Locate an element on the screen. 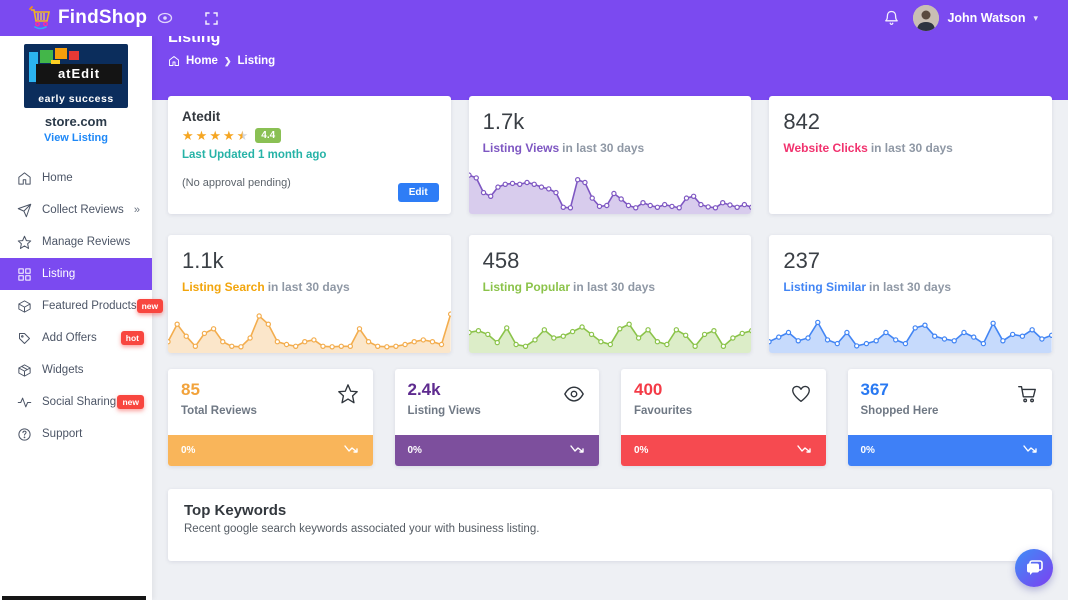 The image size is (1068, 600). user-name: John Watson is located at coordinates (986, 18).